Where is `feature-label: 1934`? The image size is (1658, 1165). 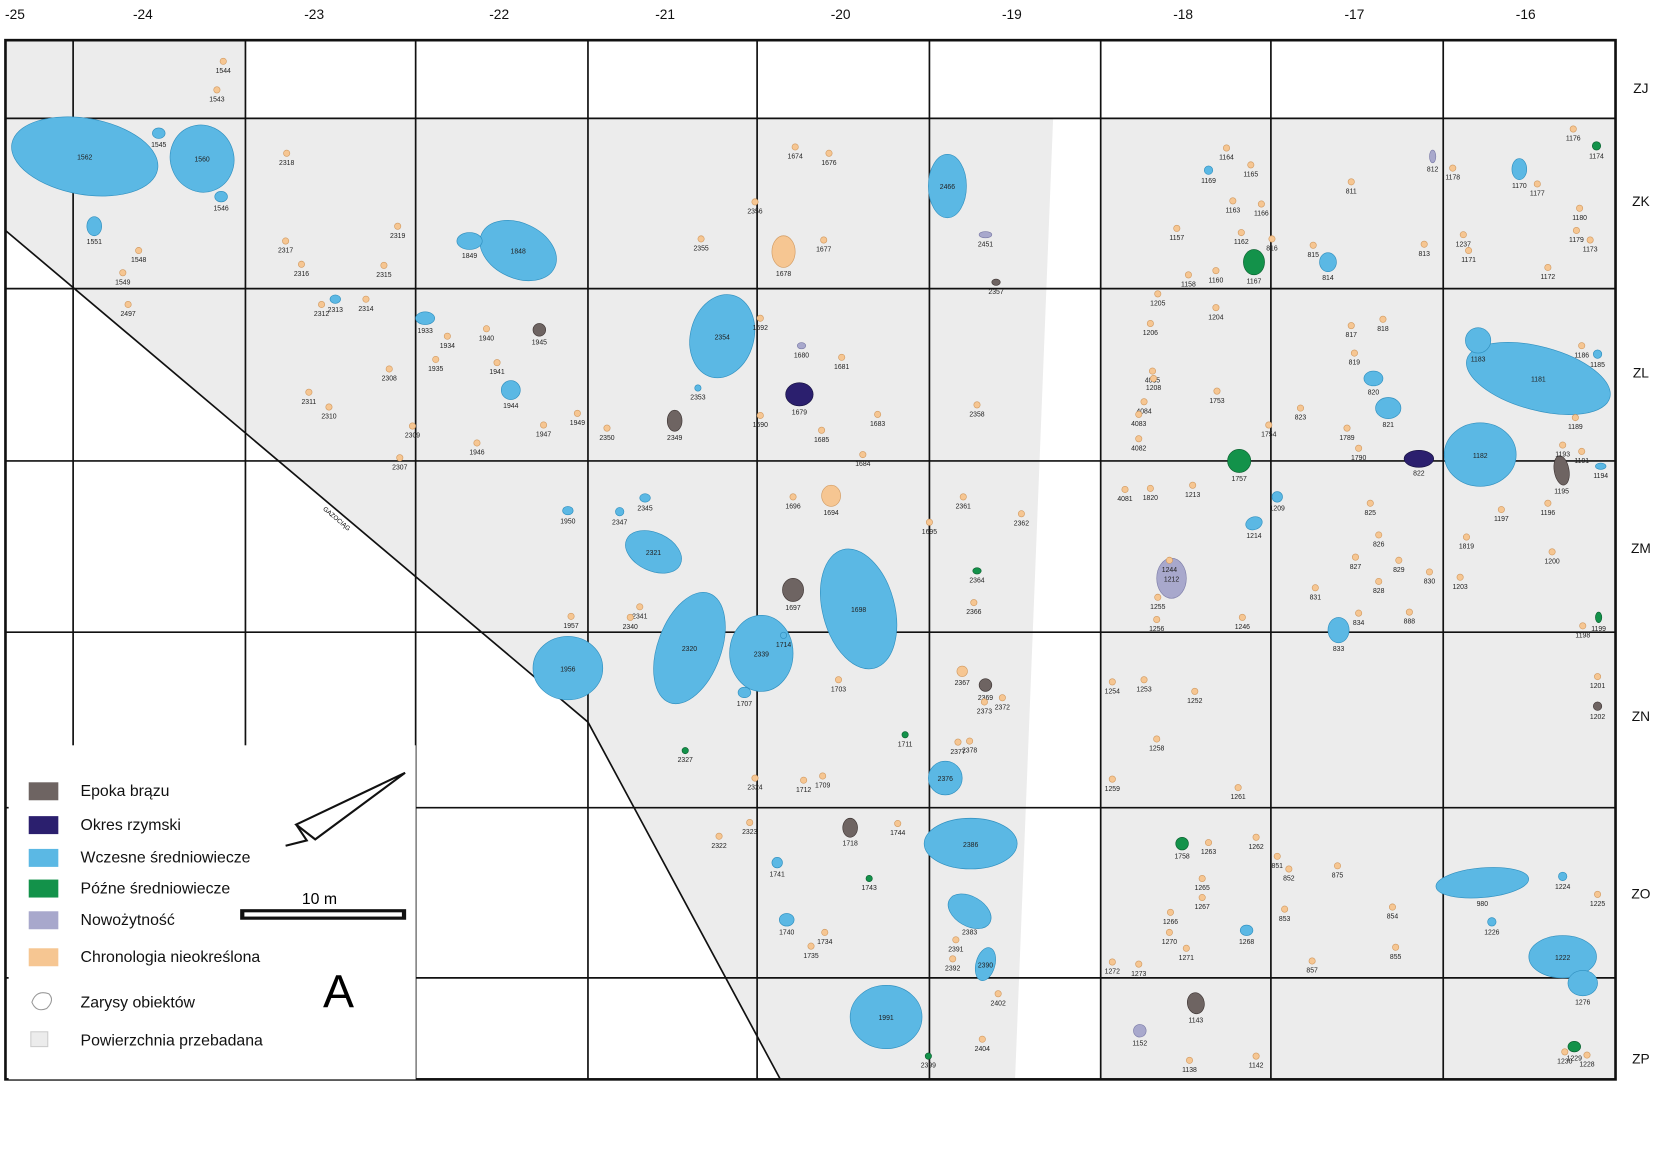
feature-label: 1934 is located at coordinates (447, 346).